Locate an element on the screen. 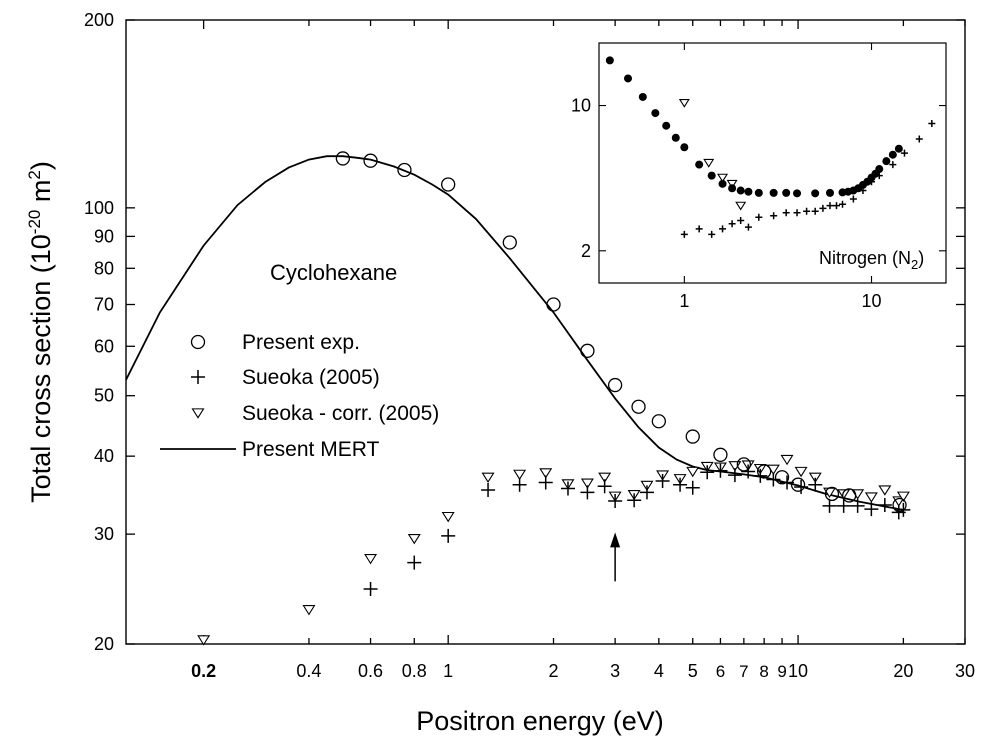 This screenshot has height=742, width=983. y-axis-title-exp1: -20 is located at coordinates (34, 222).